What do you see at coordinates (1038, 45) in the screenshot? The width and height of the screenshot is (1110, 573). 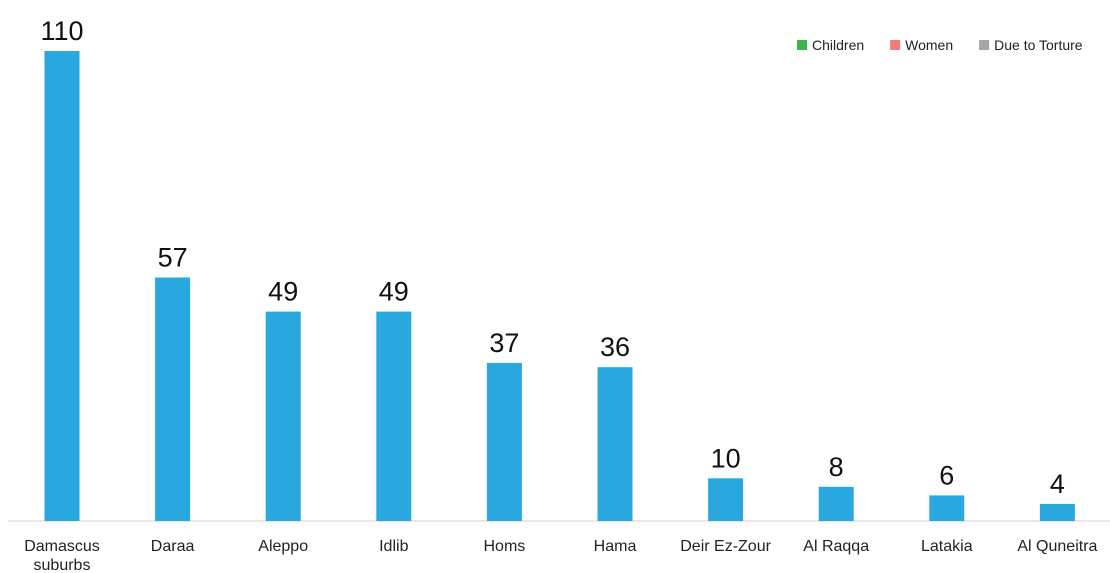 I see `legend-label-2: Due to Torture` at bounding box center [1038, 45].